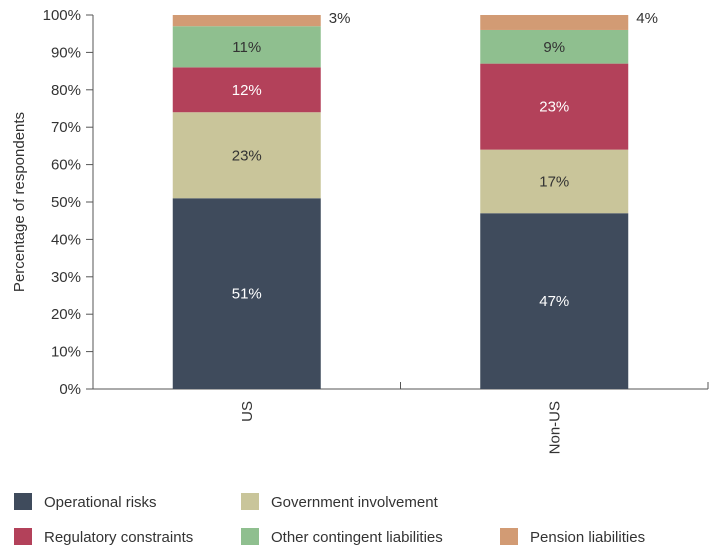  Describe the element at coordinates (247, 411) in the screenshot. I see `x-category-label: US` at that location.